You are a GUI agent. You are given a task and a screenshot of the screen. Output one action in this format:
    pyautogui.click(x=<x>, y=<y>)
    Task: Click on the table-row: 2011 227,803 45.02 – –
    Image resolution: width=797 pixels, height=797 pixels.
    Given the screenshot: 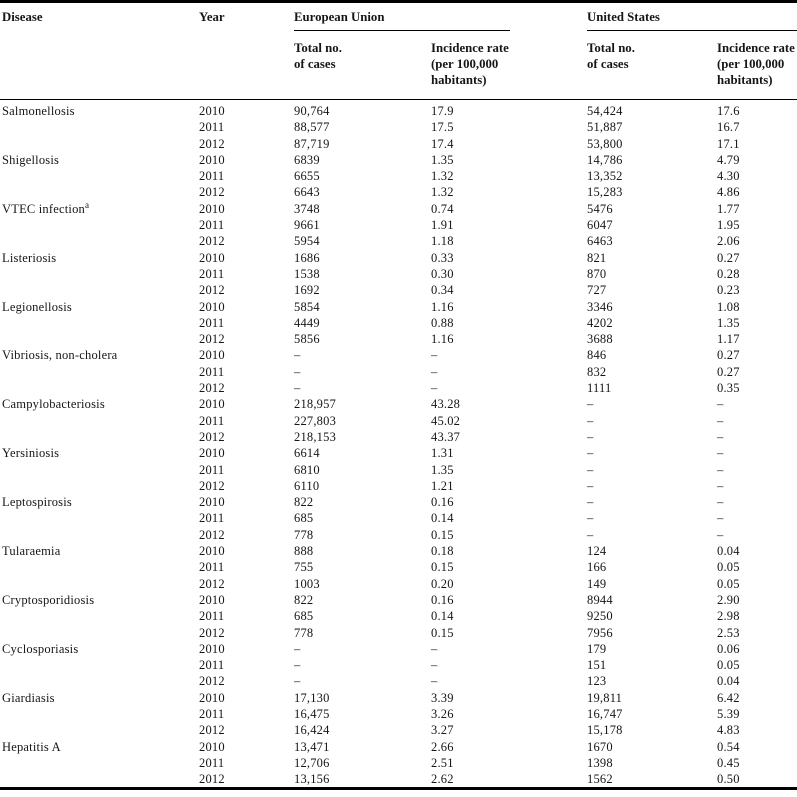 What is the action you would take?
    pyautogui.click(x=398, y=421)
    